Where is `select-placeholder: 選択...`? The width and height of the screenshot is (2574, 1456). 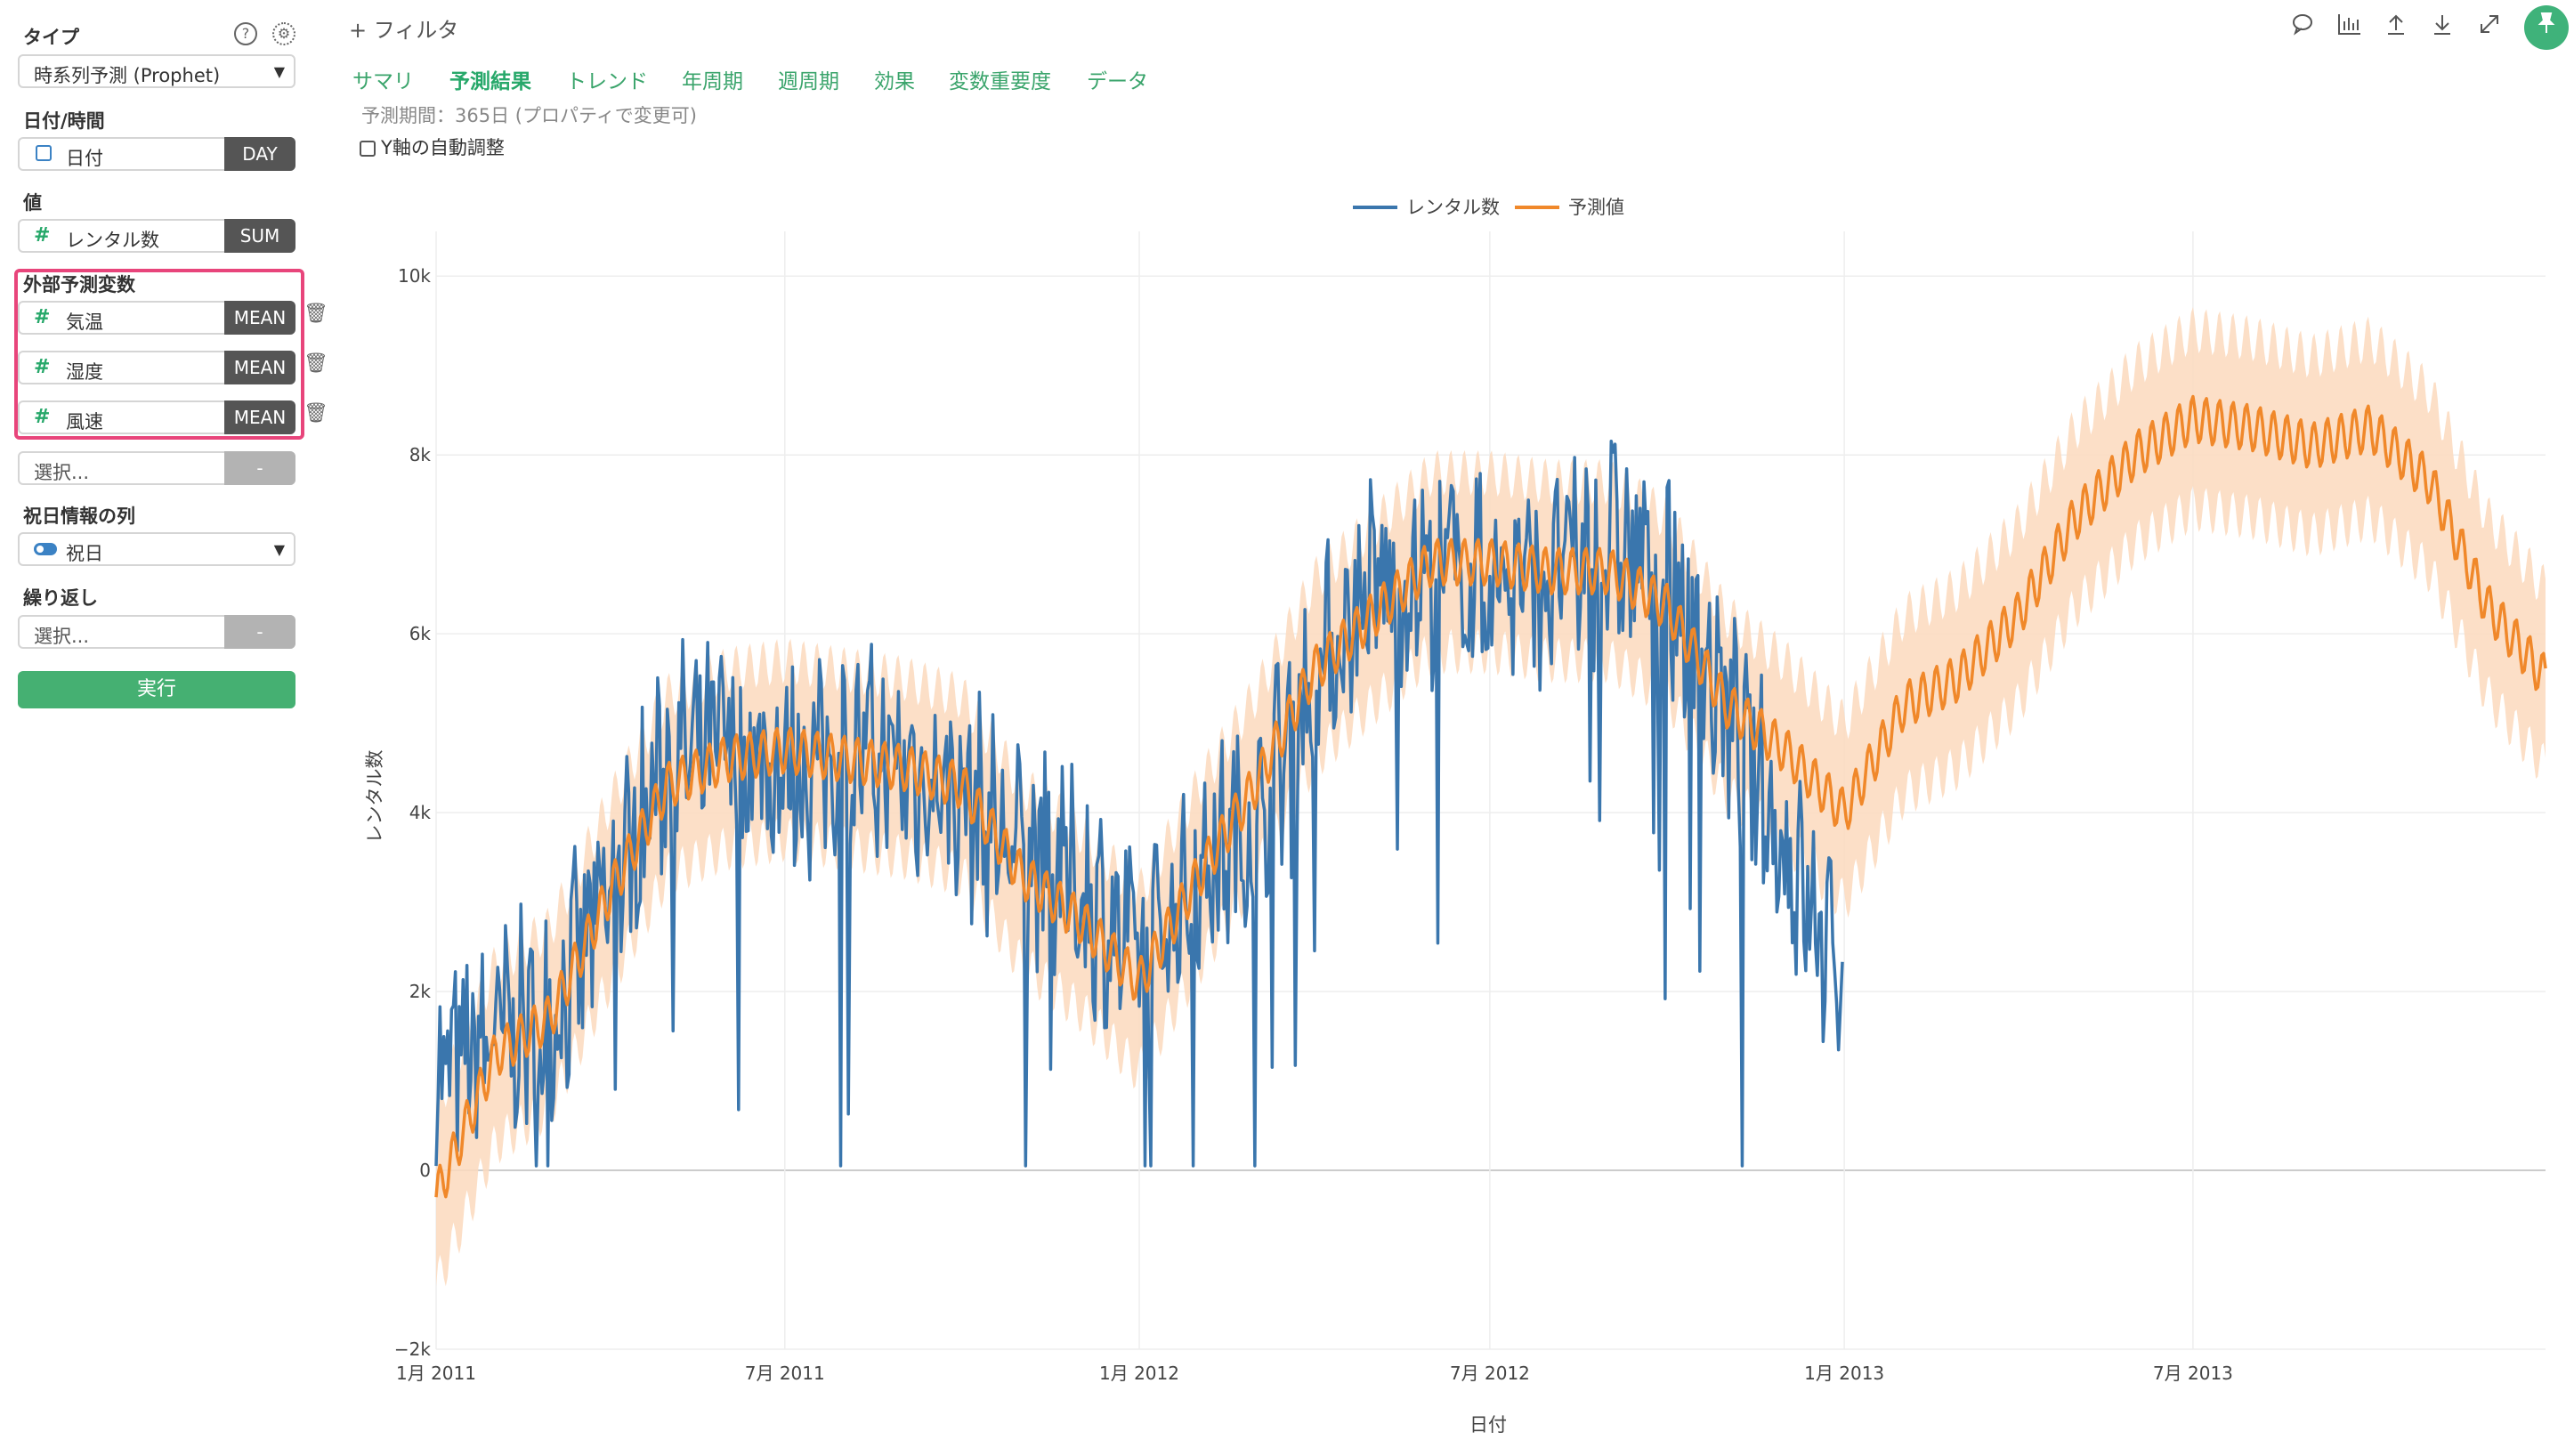 select-placeholder: 選択... is located at coordinates (62, 472).